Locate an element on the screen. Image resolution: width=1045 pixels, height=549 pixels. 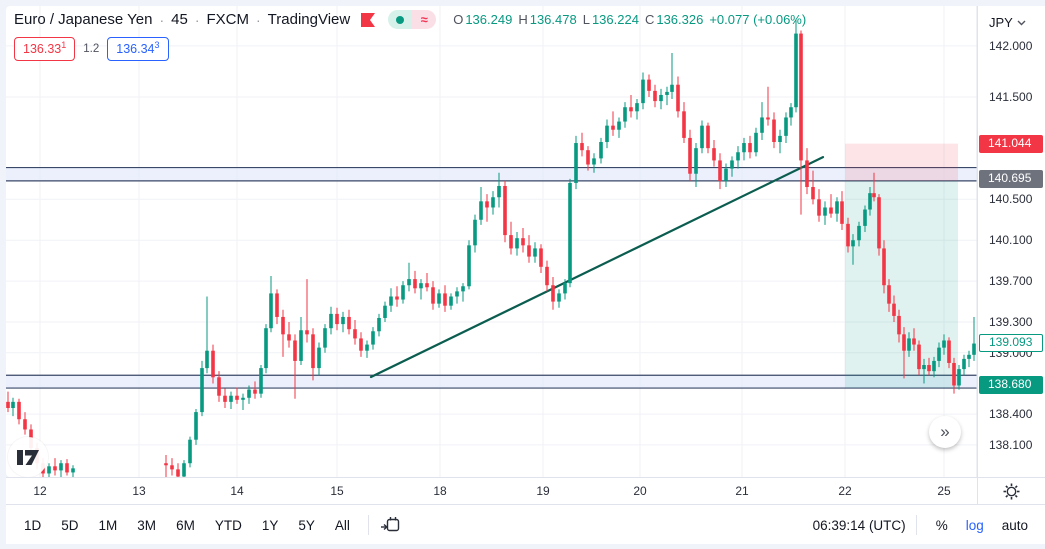
time-tick-label: 13 is located at coordinates (139, 491).